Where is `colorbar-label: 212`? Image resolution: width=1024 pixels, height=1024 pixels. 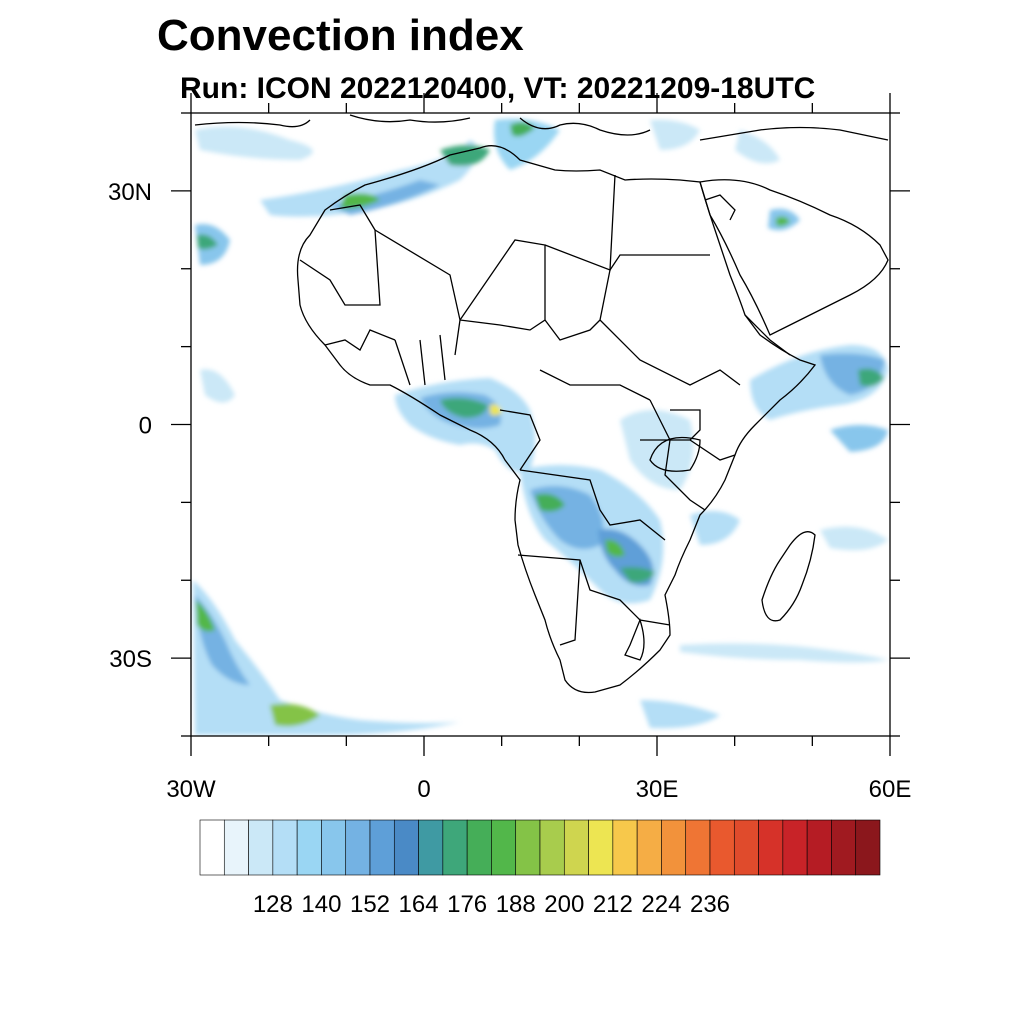
colorbar-label: 212 is located at coordinates (613, 904).